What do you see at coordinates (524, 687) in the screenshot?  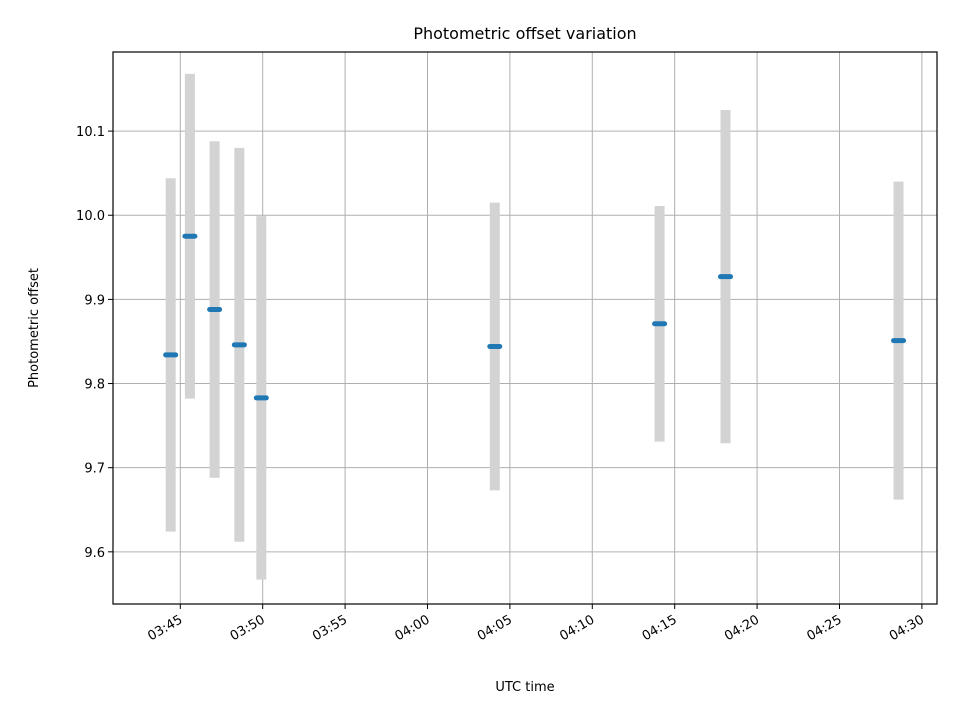 I see `x-axis-label: UTC time` at bounding box center [524, 687].